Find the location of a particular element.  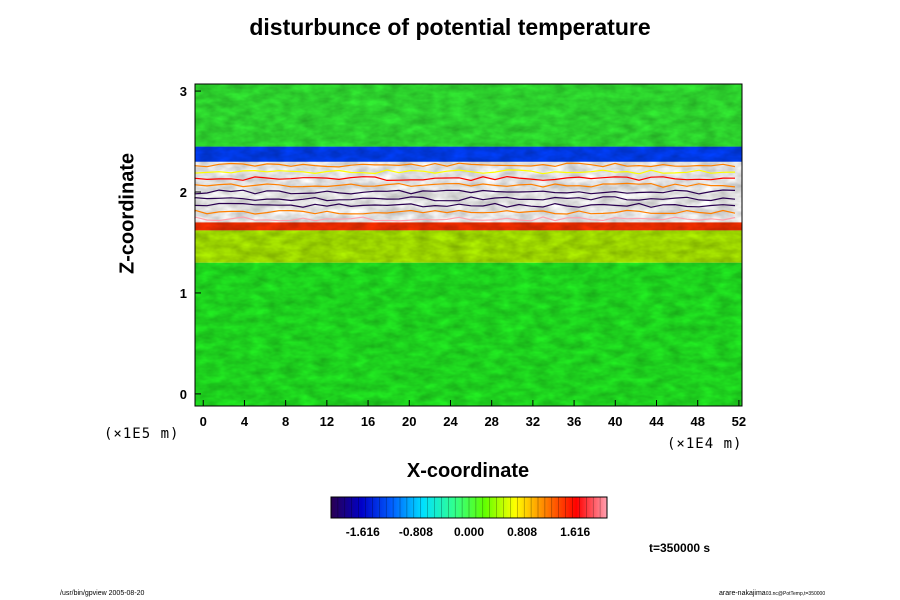

x-axis-ticks: 0 4 8 12 16 20 24 28 32 36 40 44 48 52 is located at coordinates (473, 414).